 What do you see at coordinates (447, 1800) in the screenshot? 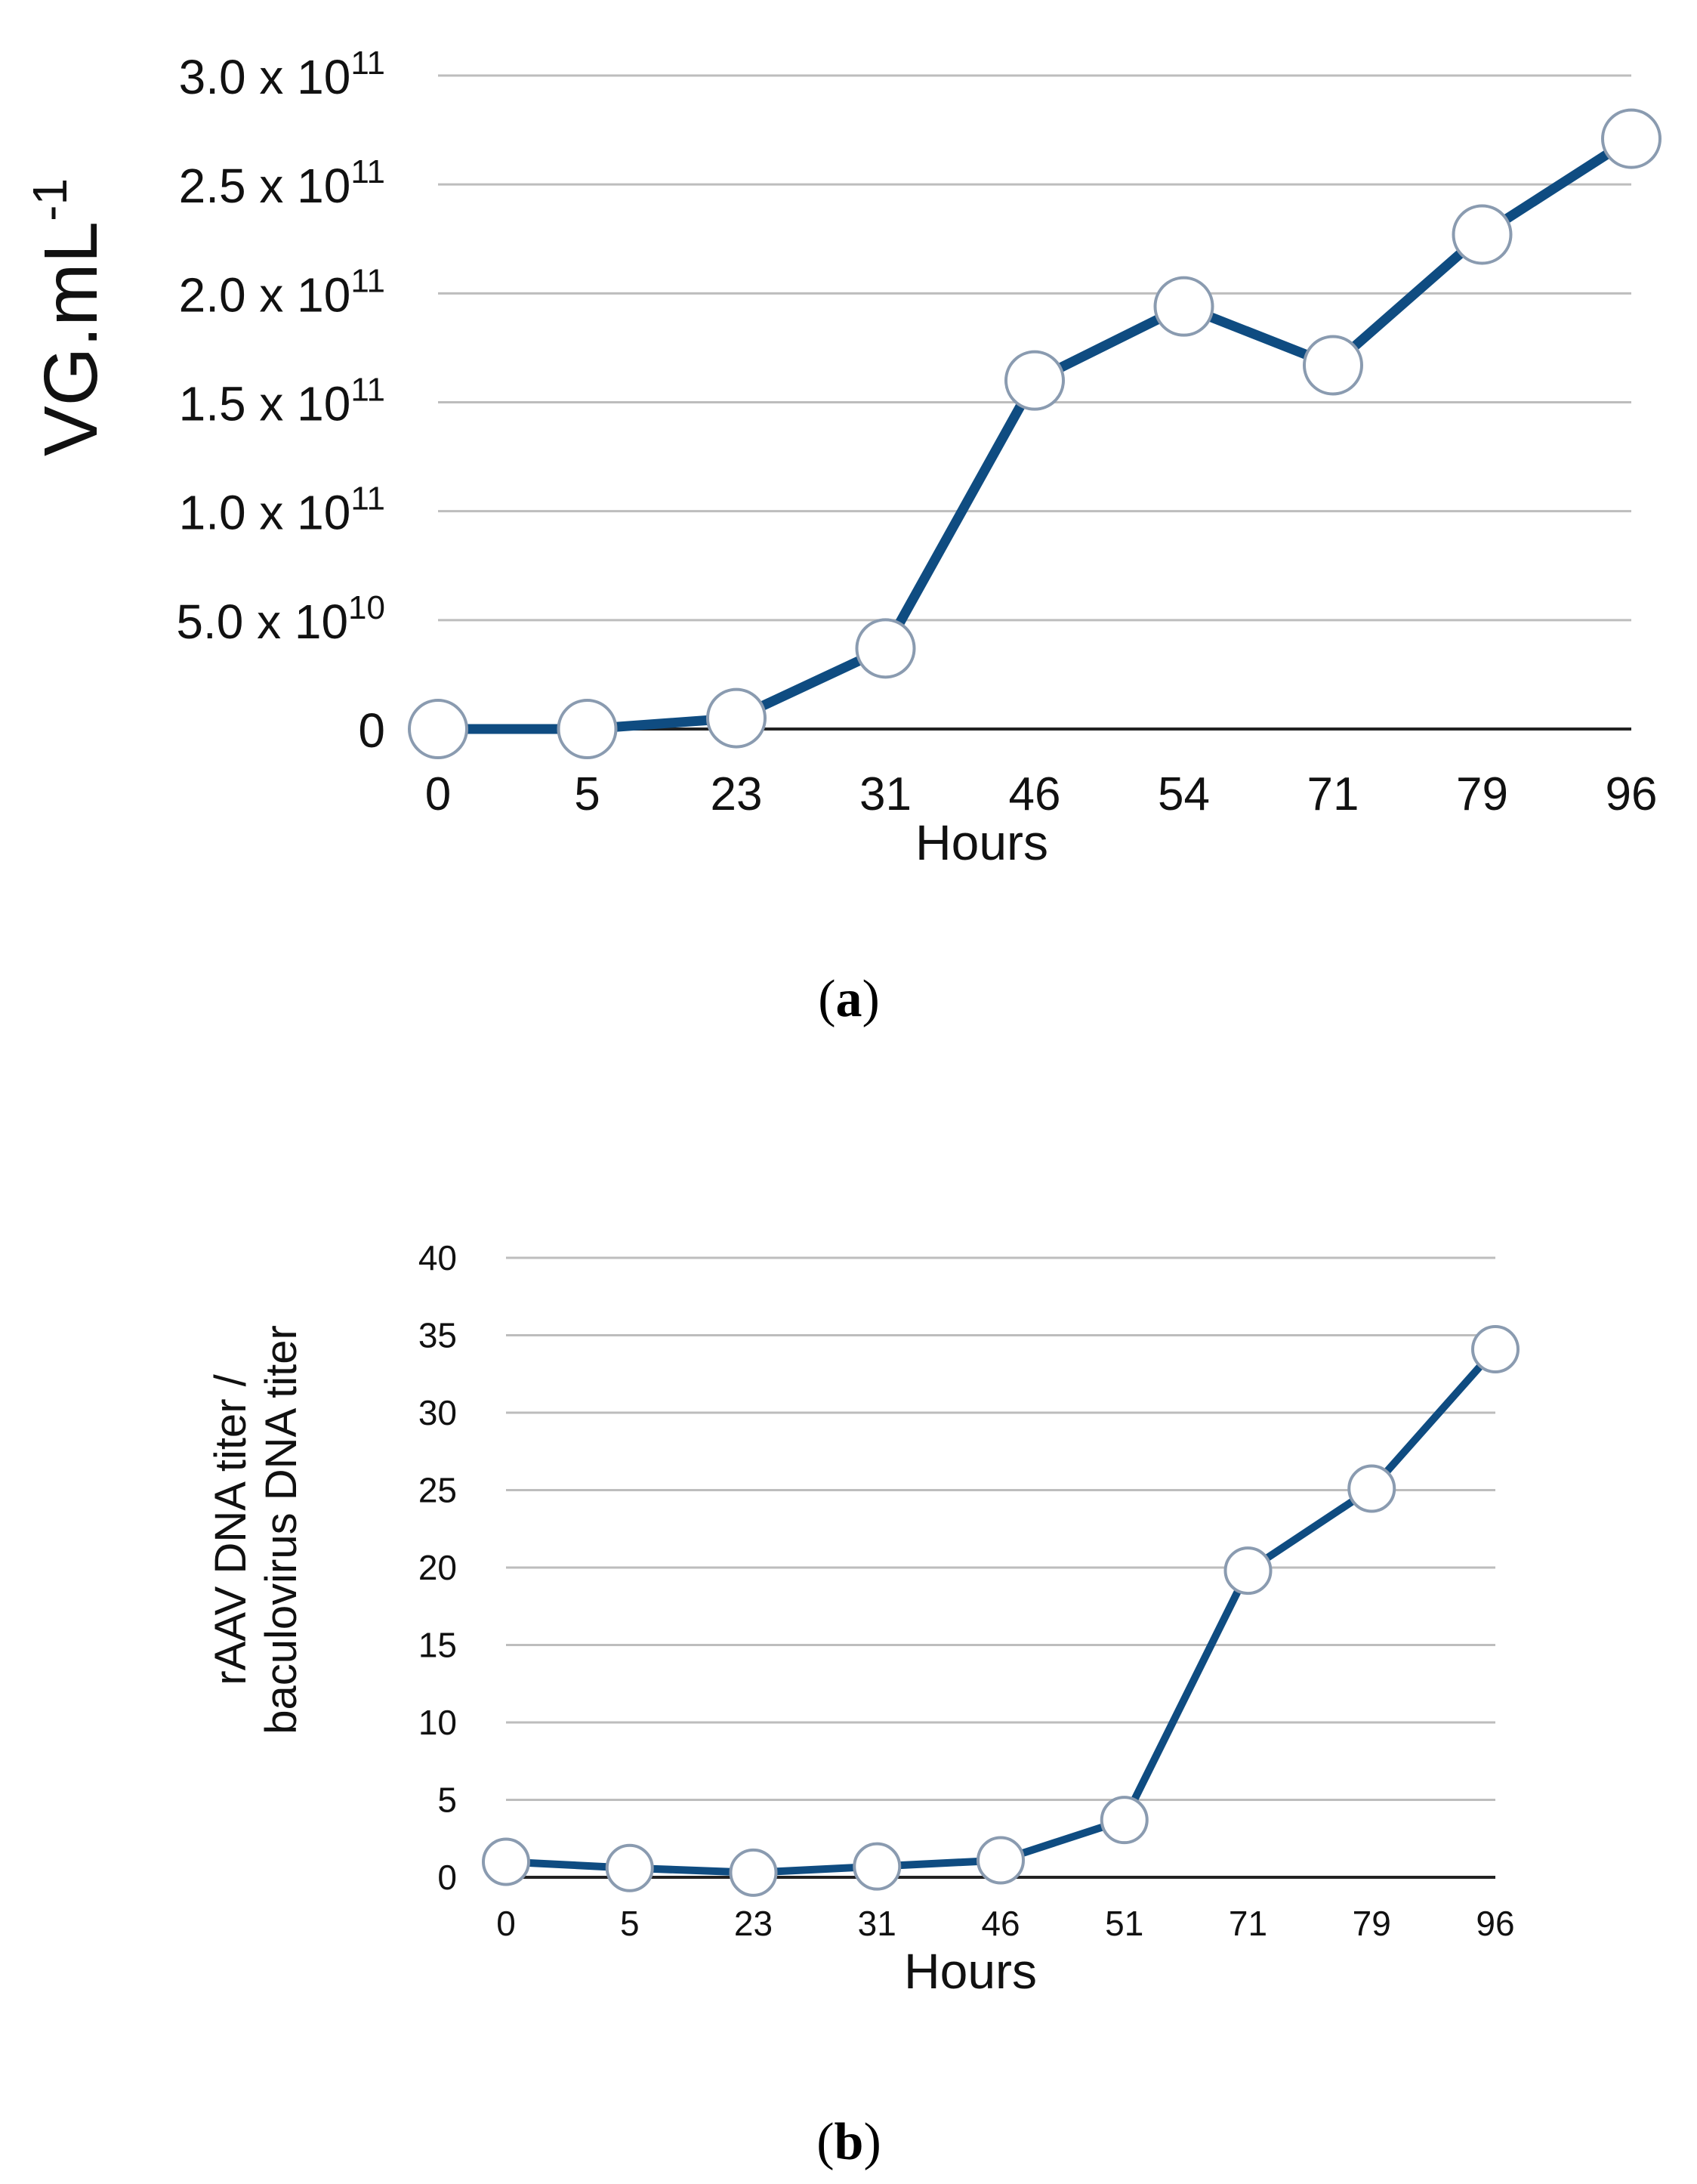
I see `y-tick-label: 5` at bounding box center [447, 1800].